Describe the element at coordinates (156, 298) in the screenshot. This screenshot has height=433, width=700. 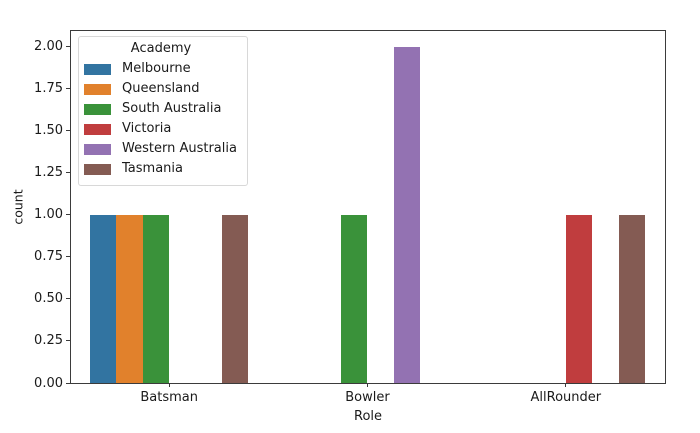
I see `bar-south-australia-batsman` at that location.